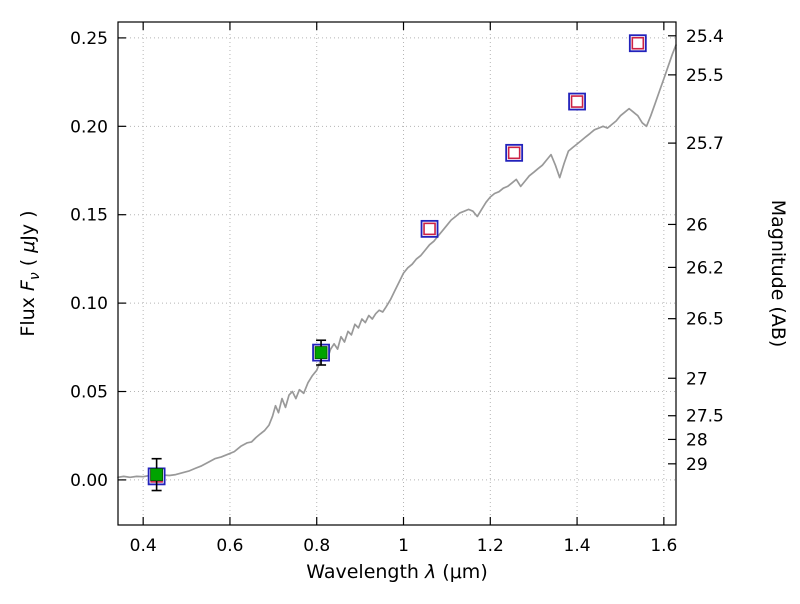  I want to click on x-tick-label: 1, so click(403, 546).